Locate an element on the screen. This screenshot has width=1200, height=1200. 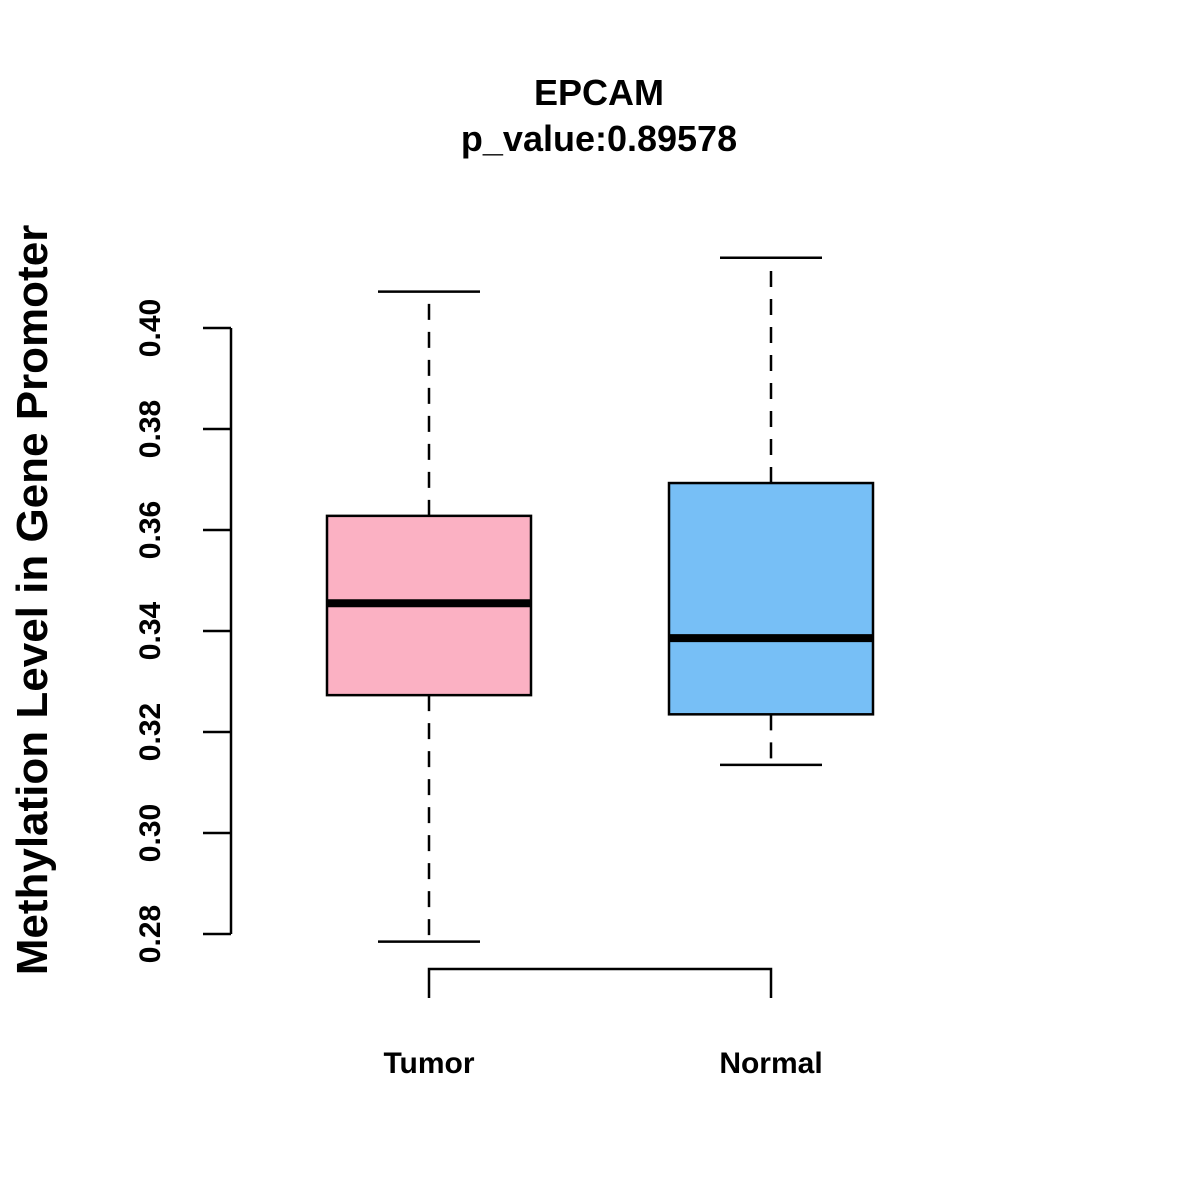
x-category-label: Normal is located at coordinates (770, 1063).